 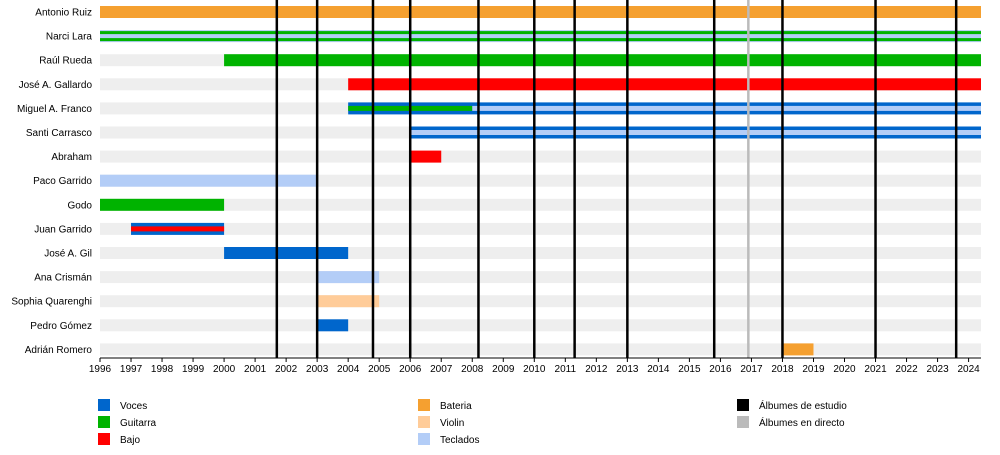 What do you see at coordinates (130, 440) in the screenshot?
I see `legend-label-bajo: Bajo` at bounding box center [130, 440].